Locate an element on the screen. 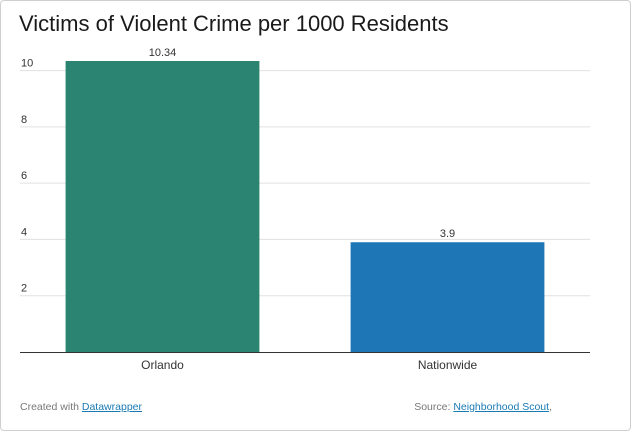 This screenshot has width=631, height=431. bar is located at coordinates (447, 297).